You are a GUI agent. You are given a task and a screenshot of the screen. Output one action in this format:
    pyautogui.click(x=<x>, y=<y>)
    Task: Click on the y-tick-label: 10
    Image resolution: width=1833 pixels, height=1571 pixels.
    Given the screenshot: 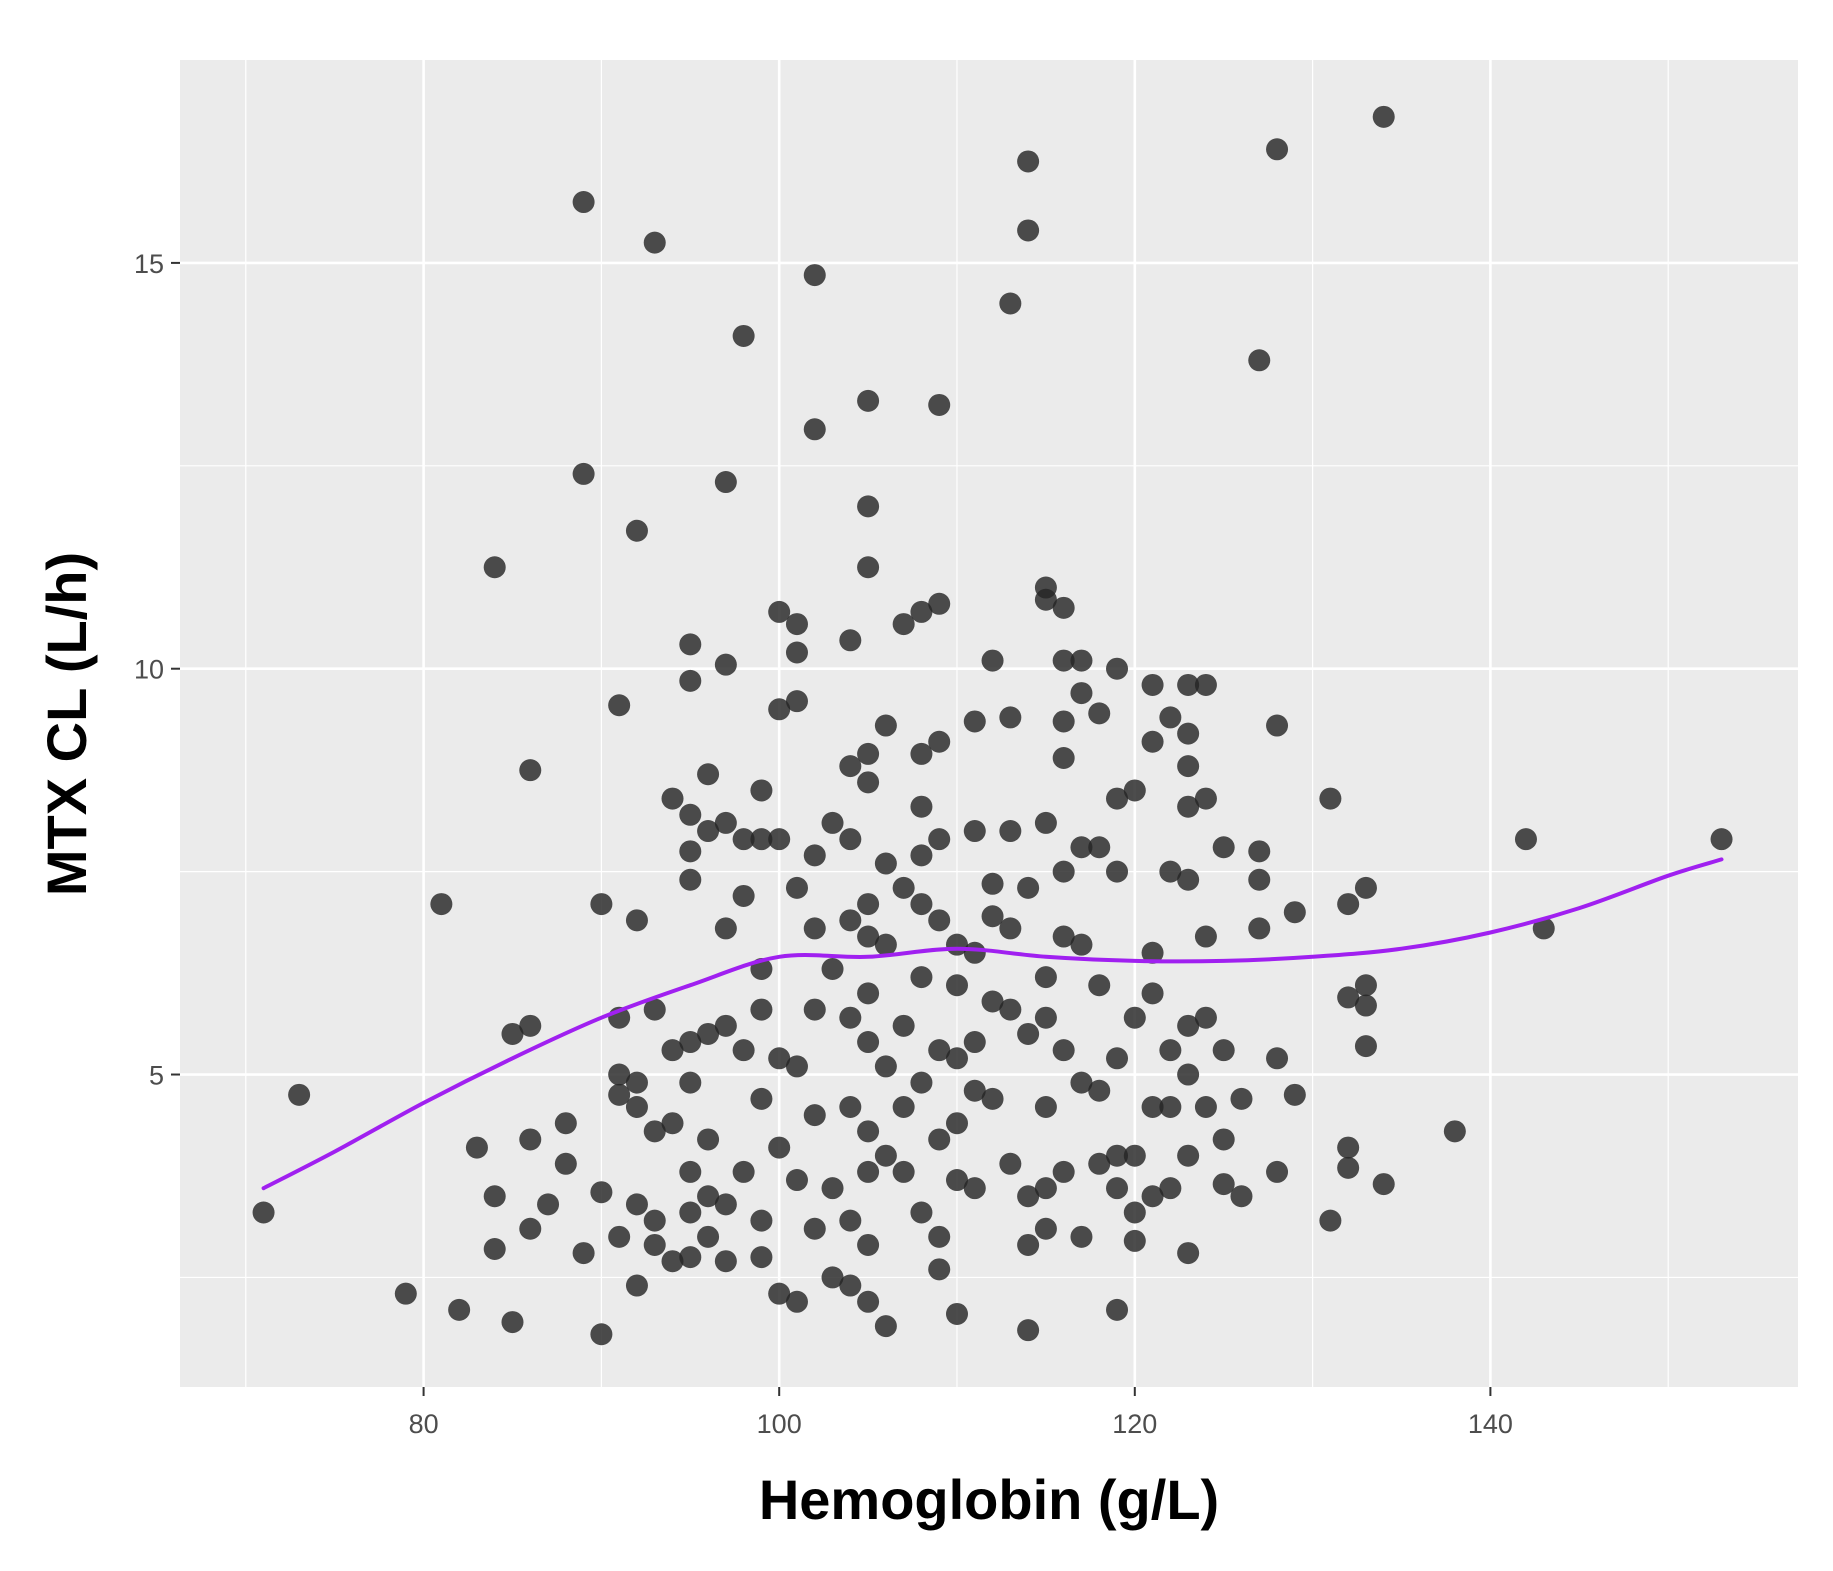 What is the action you would take?
    pyautogui.click(x=149, y=670)
    